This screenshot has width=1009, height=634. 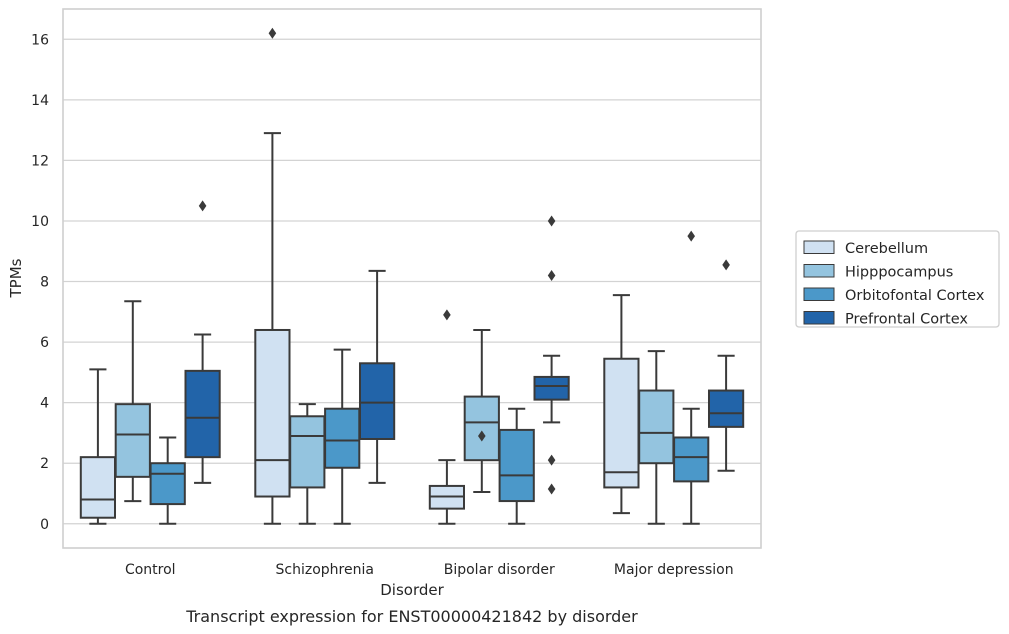 I want to click on legend-label: Hipppocampus, so click(x=899, y=273).